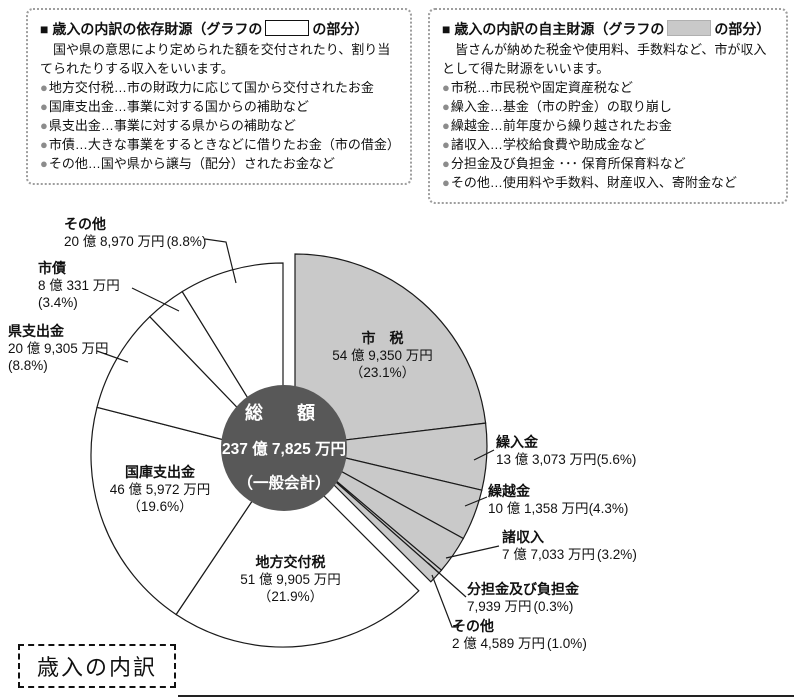 The width and height of the screenshot is (794, 698). I want to click on list-item: ●県支出金…事業に対する県からの補助など, so click(219, 125).